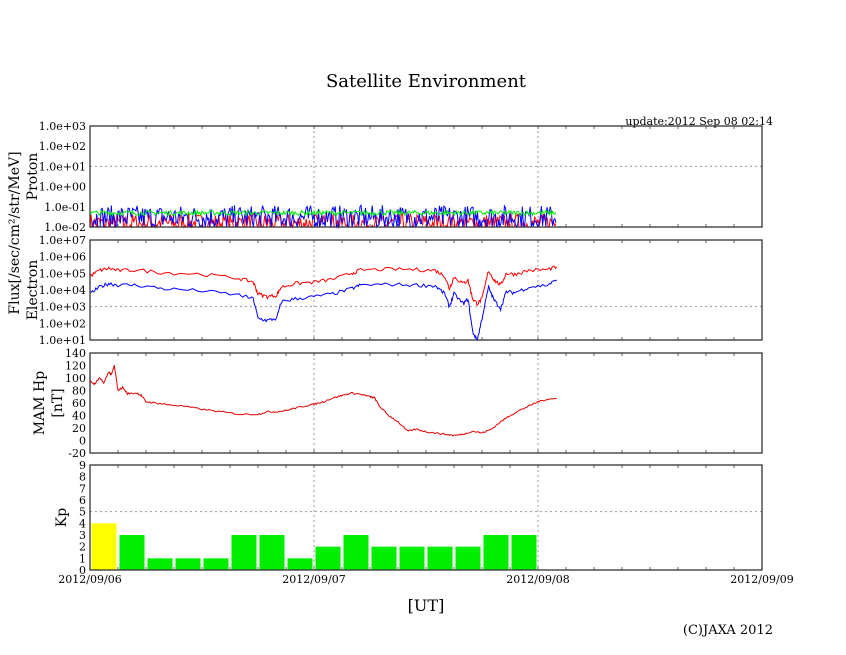  What do you see at coordinates (82, 558) in the screenshot?
I see `y-tick-label: 1` at bounding box center [82, 558].